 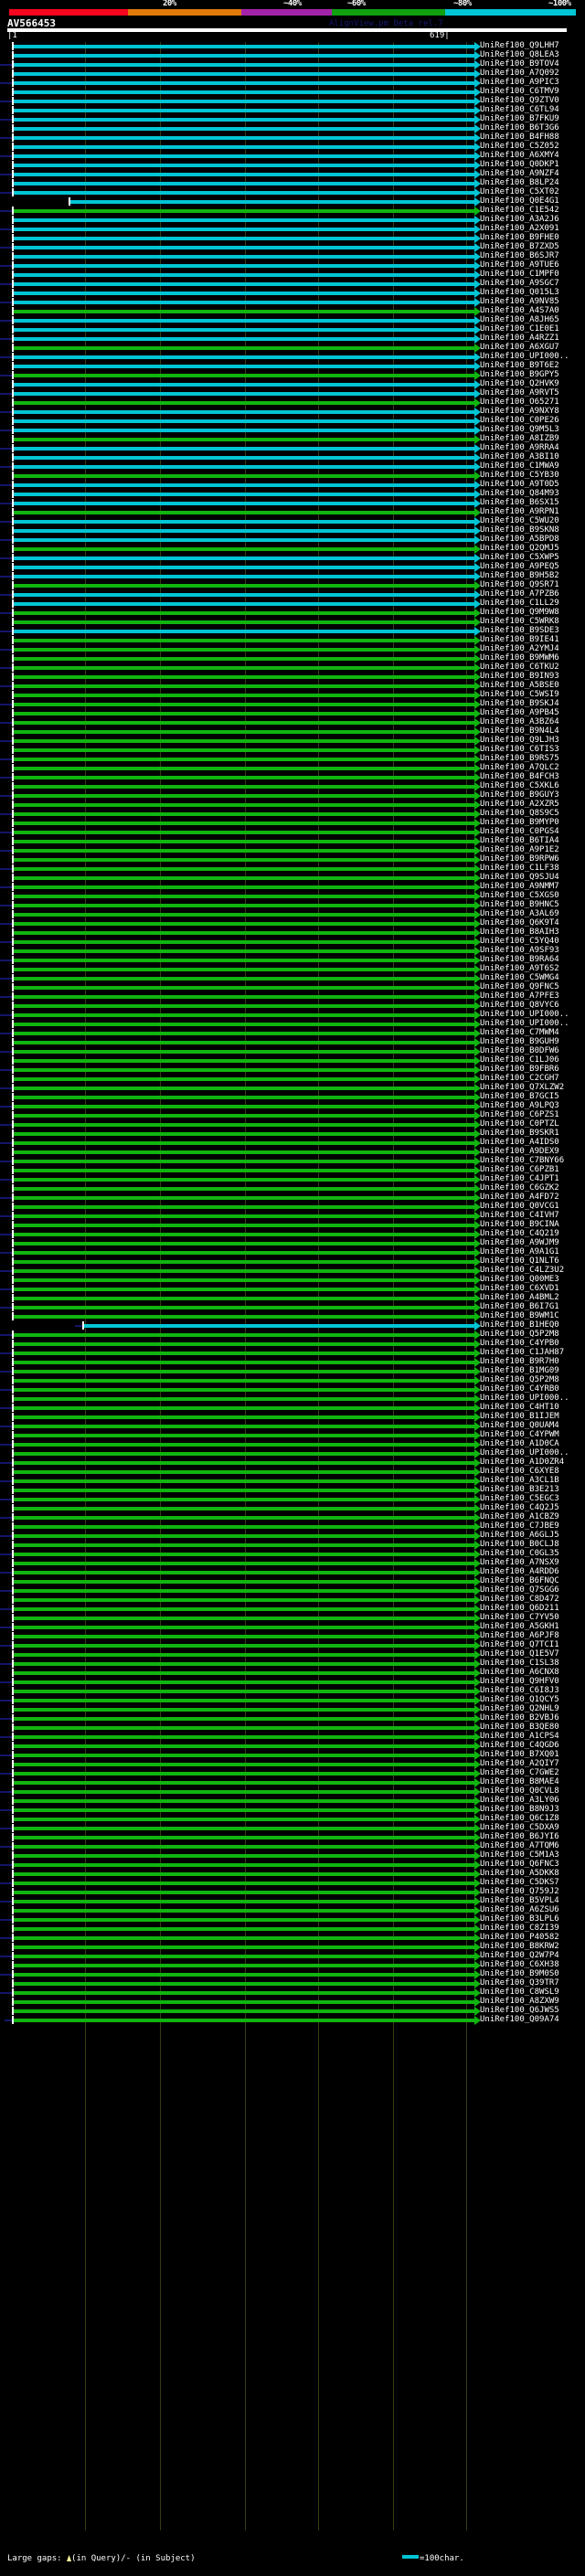 What do you see at coordinates (519, 82) in the screenshot?
I see `hit-accession-label: UniRef100_A9PIC3` at bounding box center [519, 82].